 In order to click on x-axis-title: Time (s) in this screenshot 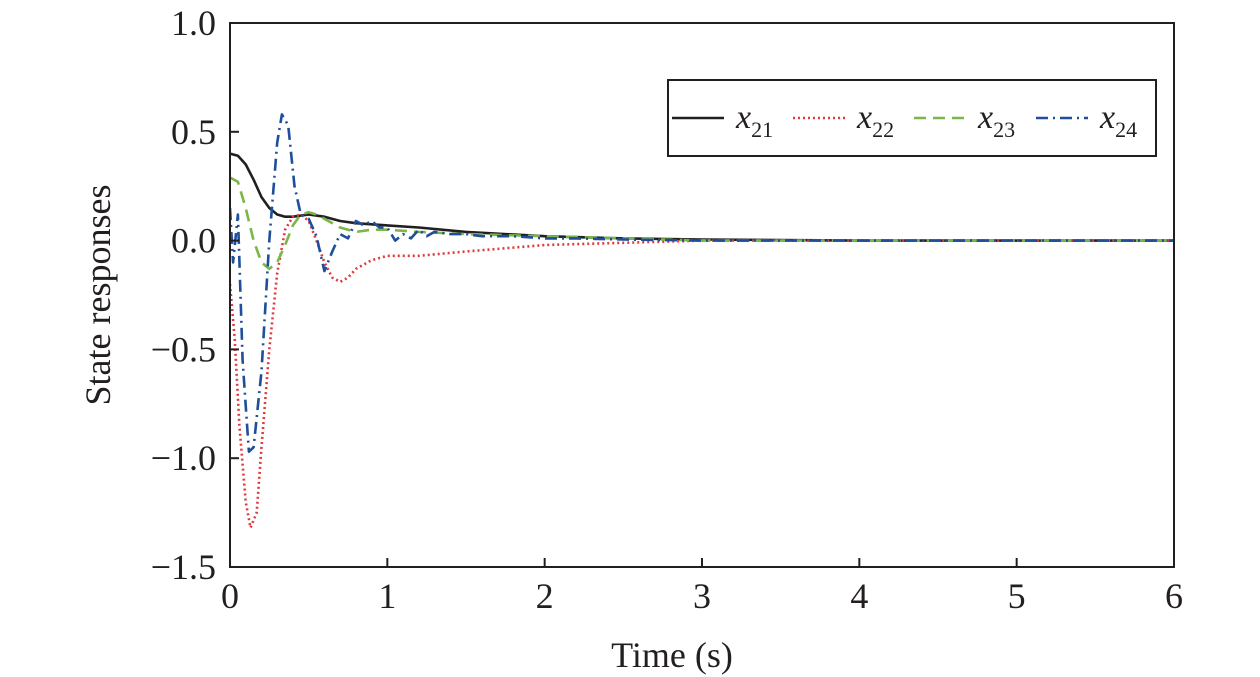, I will do `click(672, 655)`.